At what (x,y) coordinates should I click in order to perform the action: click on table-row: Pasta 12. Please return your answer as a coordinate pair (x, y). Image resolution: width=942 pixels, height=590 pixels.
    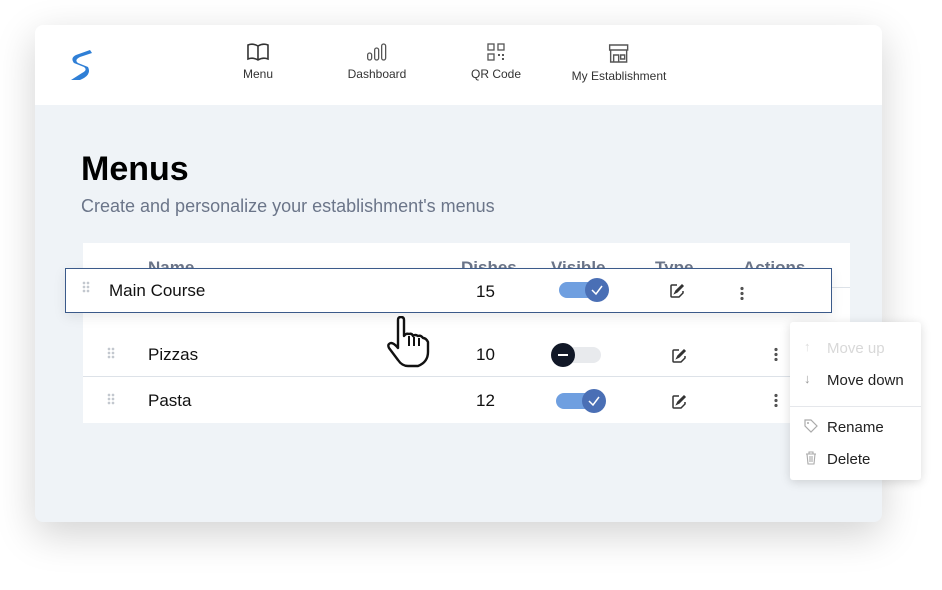
    Looking at the image, I should click on (466, 401).